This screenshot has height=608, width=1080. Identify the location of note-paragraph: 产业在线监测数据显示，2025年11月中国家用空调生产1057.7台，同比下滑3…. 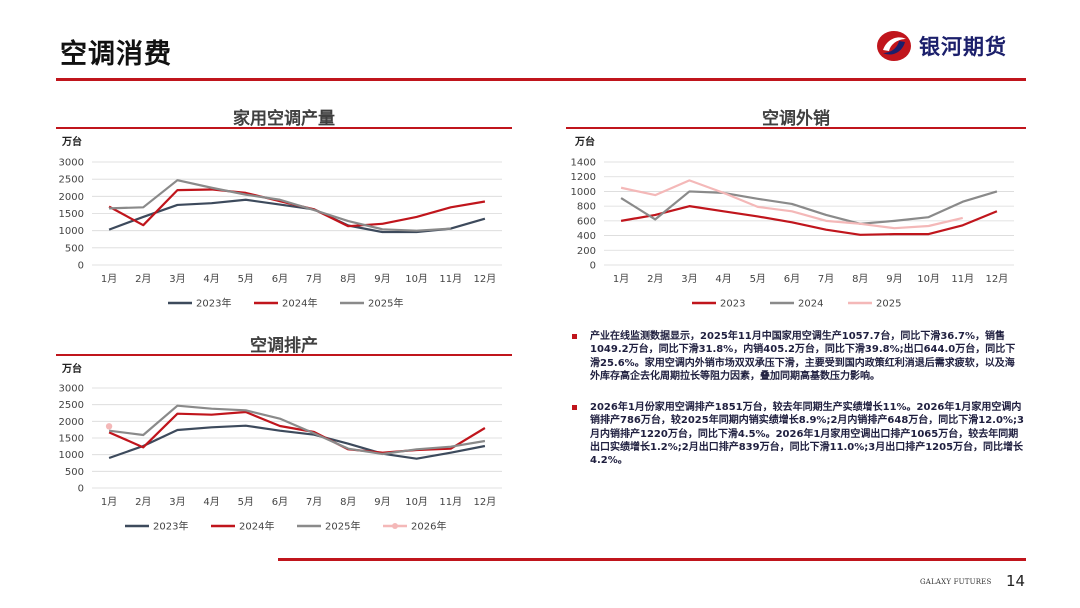
(798, 356).